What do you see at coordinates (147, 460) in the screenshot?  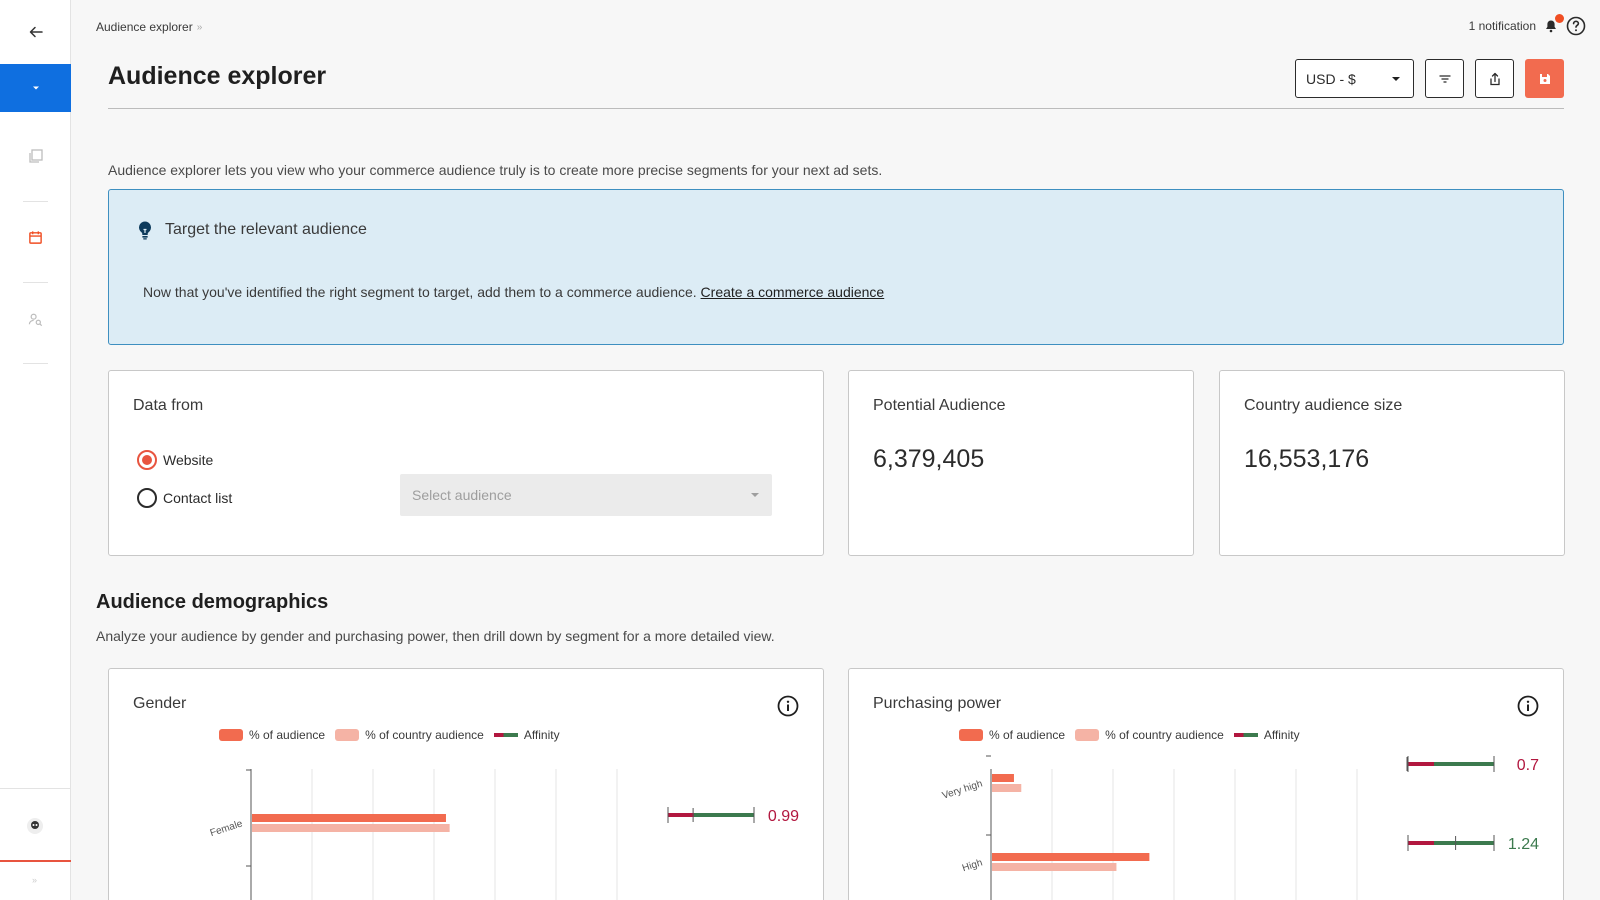 I see `radio-button-checked` at bounding box center [147, 460].